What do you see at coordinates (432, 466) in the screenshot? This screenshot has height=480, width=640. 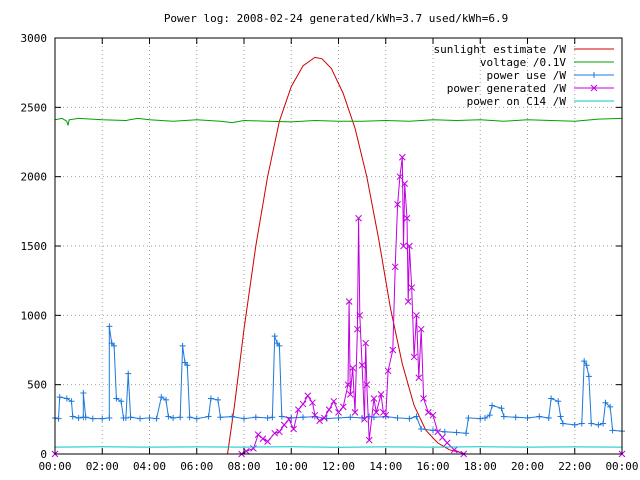 I see `x-tick-label: 16:00` at bounding box center [432, 466].